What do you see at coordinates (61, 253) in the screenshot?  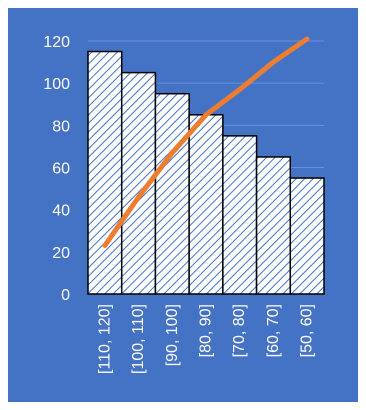 I see `y-tick-label: 20` at bounding box center [61, 253].